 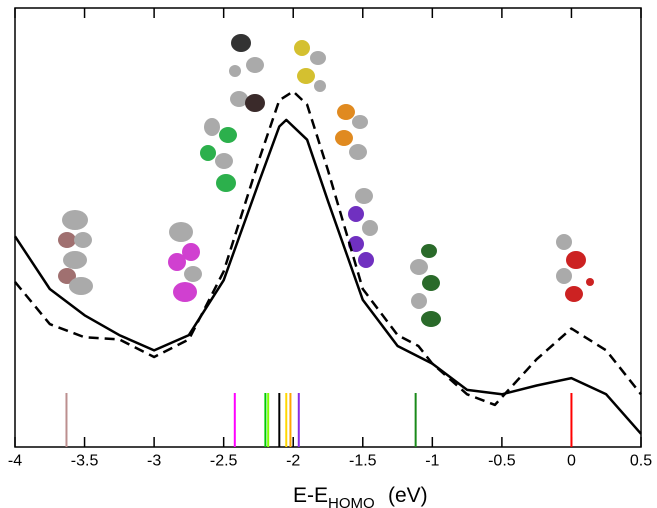 What do you see at coordinates (641, 460) in the screenshot?
I see `x-tick-label: 0.5` at bounding box center [641, 460].